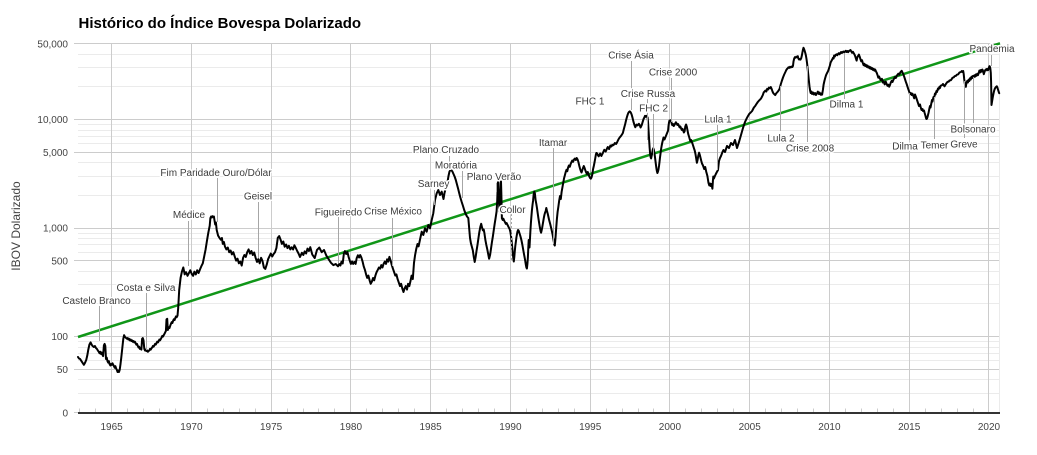 The width and height of the screenshot is (1037, 455). What do you see at coordinates (905, 147) in the screenshot?
I see `svg-text: Dilma` at bounding box center [905, 147].